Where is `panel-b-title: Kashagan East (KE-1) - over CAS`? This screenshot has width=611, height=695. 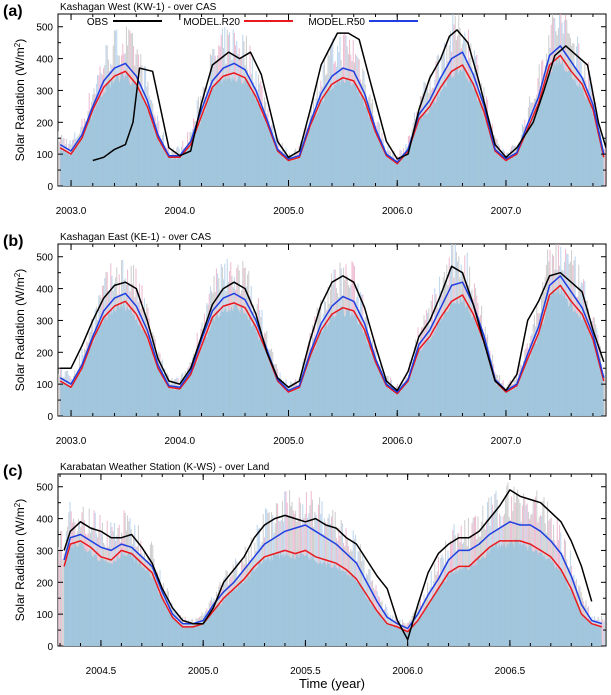 panel-b-title: Kashagan East (KE-1) - over CAS is located at coordinates (136, 237).